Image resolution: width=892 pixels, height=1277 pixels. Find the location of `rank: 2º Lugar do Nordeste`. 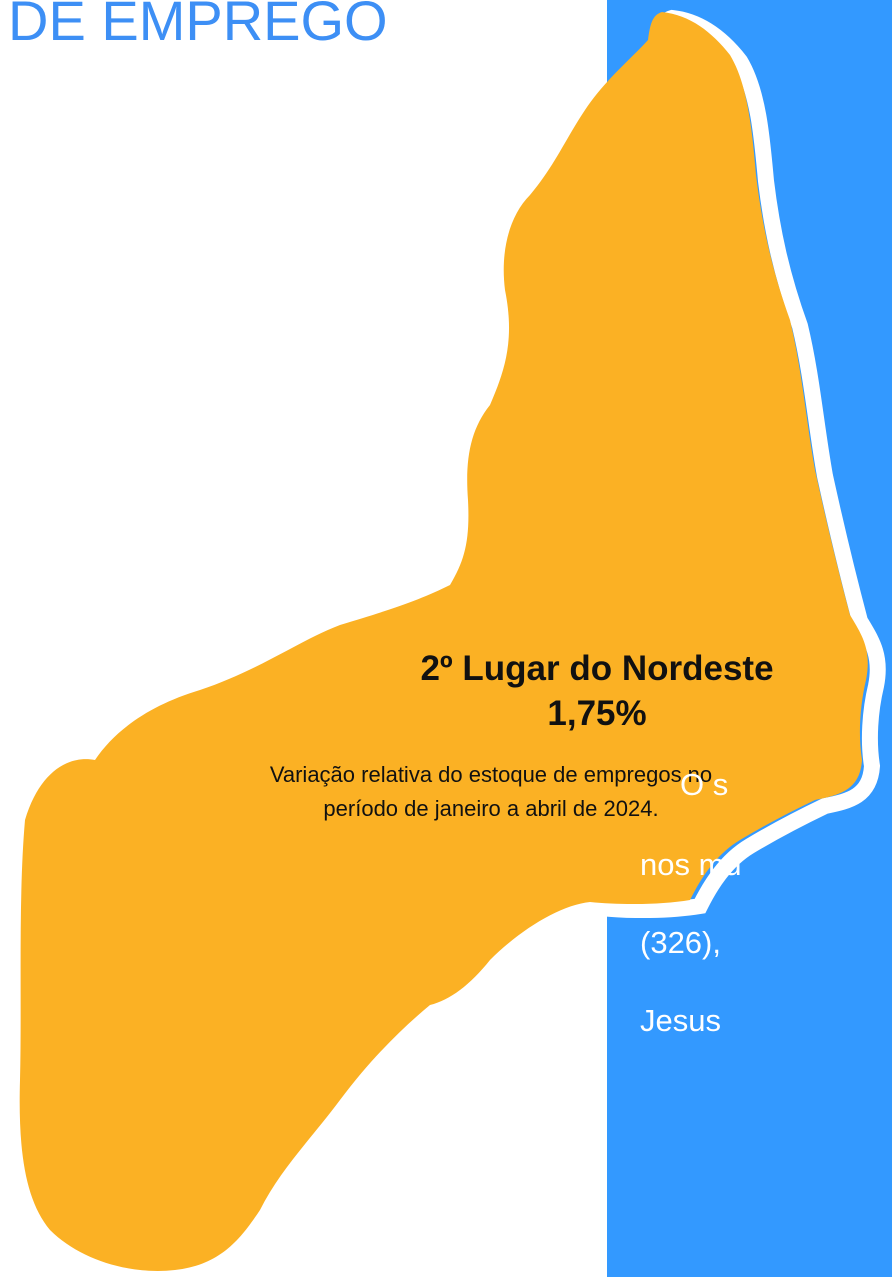

rank: 2º Lugar do Nordeste is located at coordinates (596, 668).